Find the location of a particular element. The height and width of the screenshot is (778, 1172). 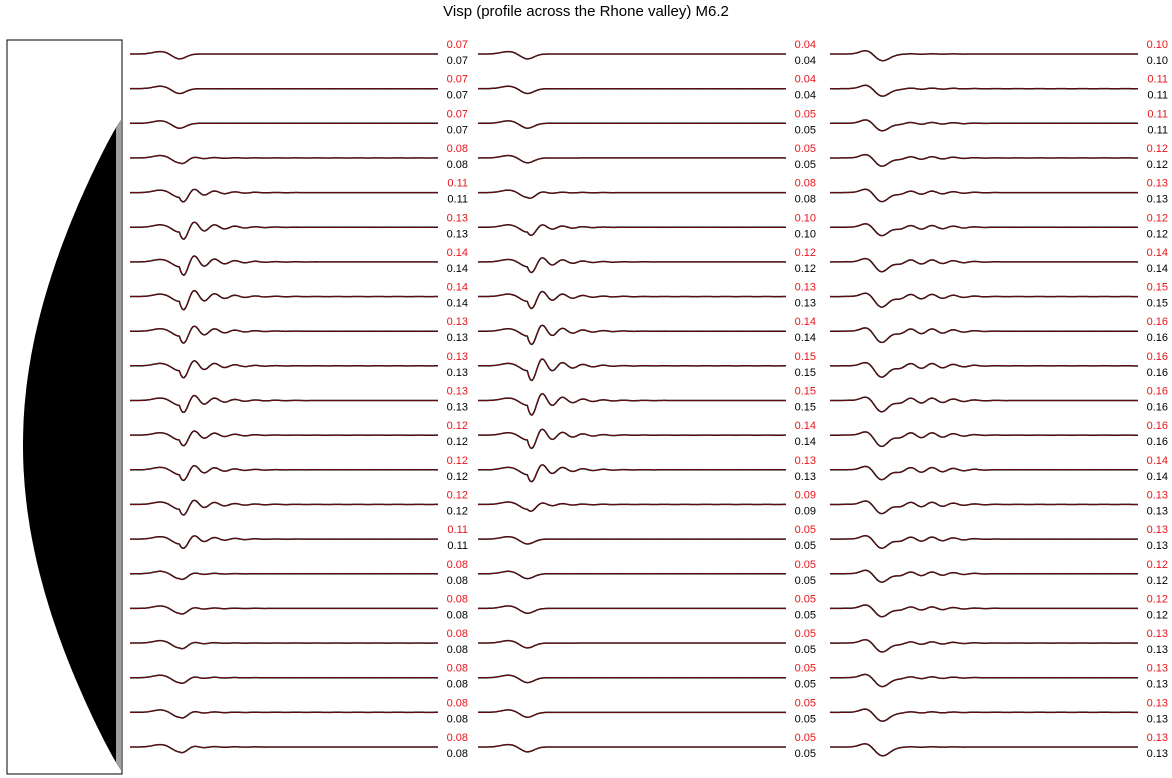

peak-label-synthetic: 0.05 is located at coordinates (805, 599).